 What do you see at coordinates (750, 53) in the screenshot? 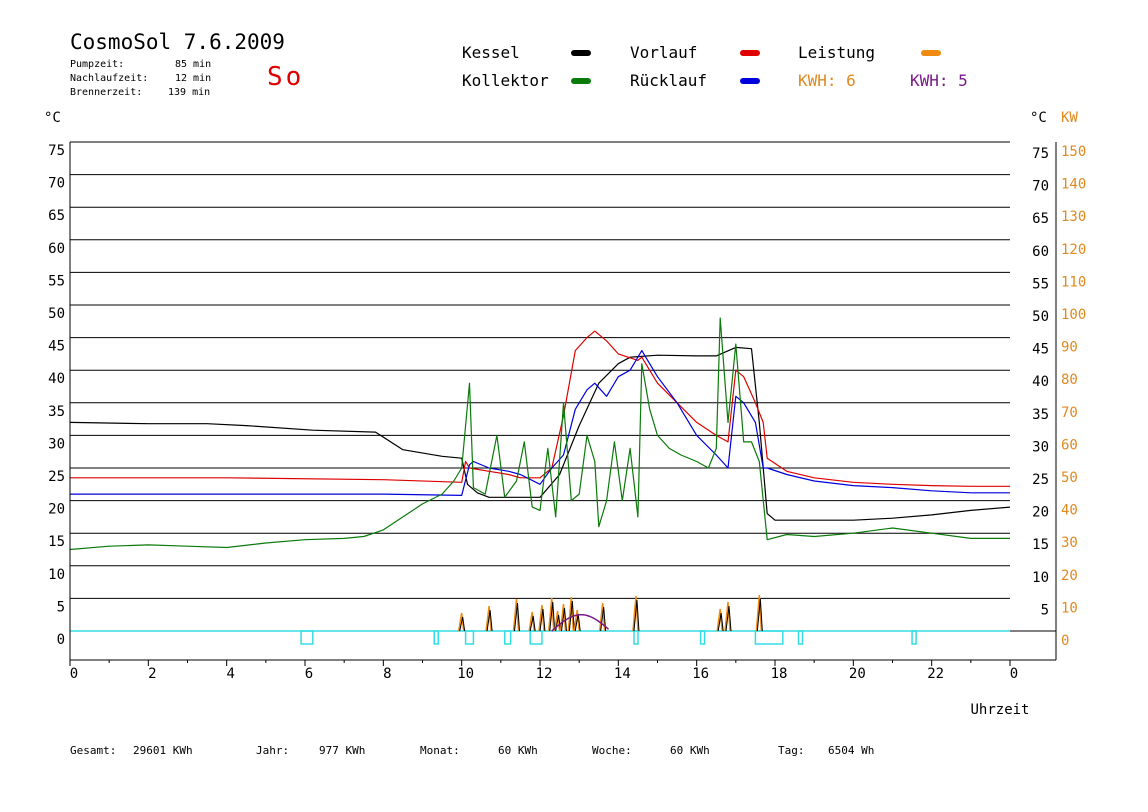
I see `legend-vorlauf-swatch` at bounding box center [750, 53].